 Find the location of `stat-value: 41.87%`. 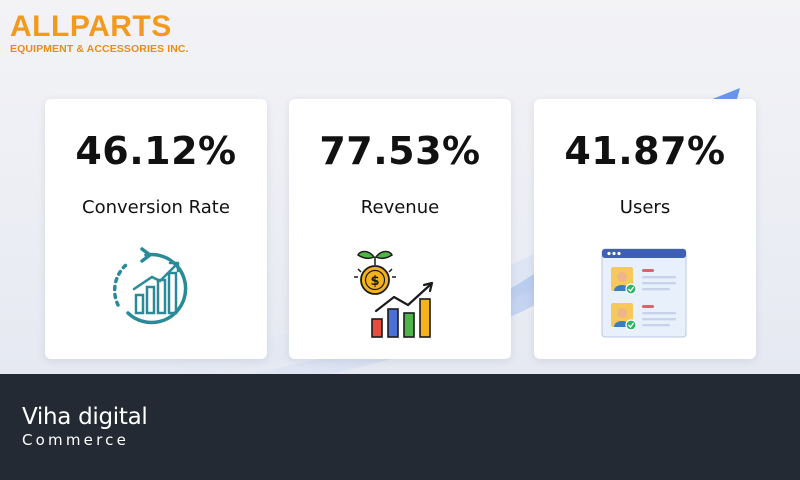

stat-value: 41.87% is located at coordinates (645, 151).